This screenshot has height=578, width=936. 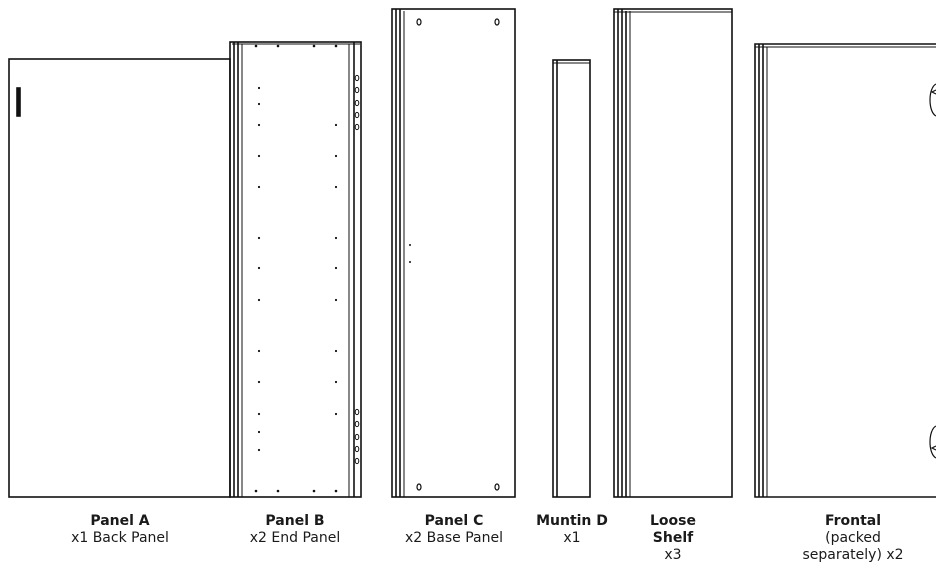 I want to click on panel-c-qty: x2 Base Panel, so click(x=454, y=538).